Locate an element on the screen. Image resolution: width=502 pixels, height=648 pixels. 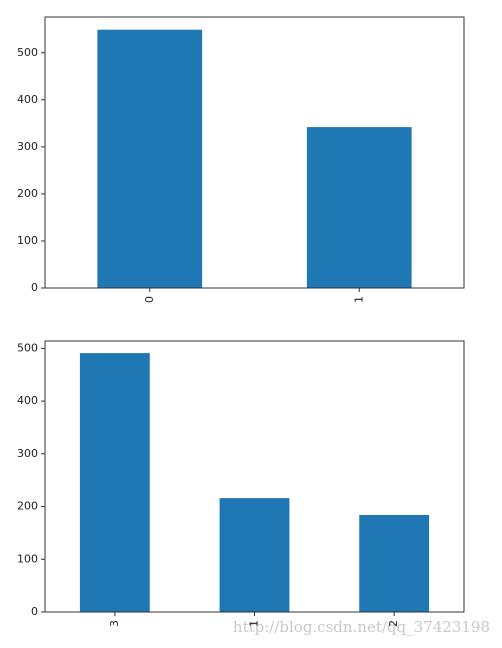
x-tick-label: 3 is located at coordinates (114, 623).